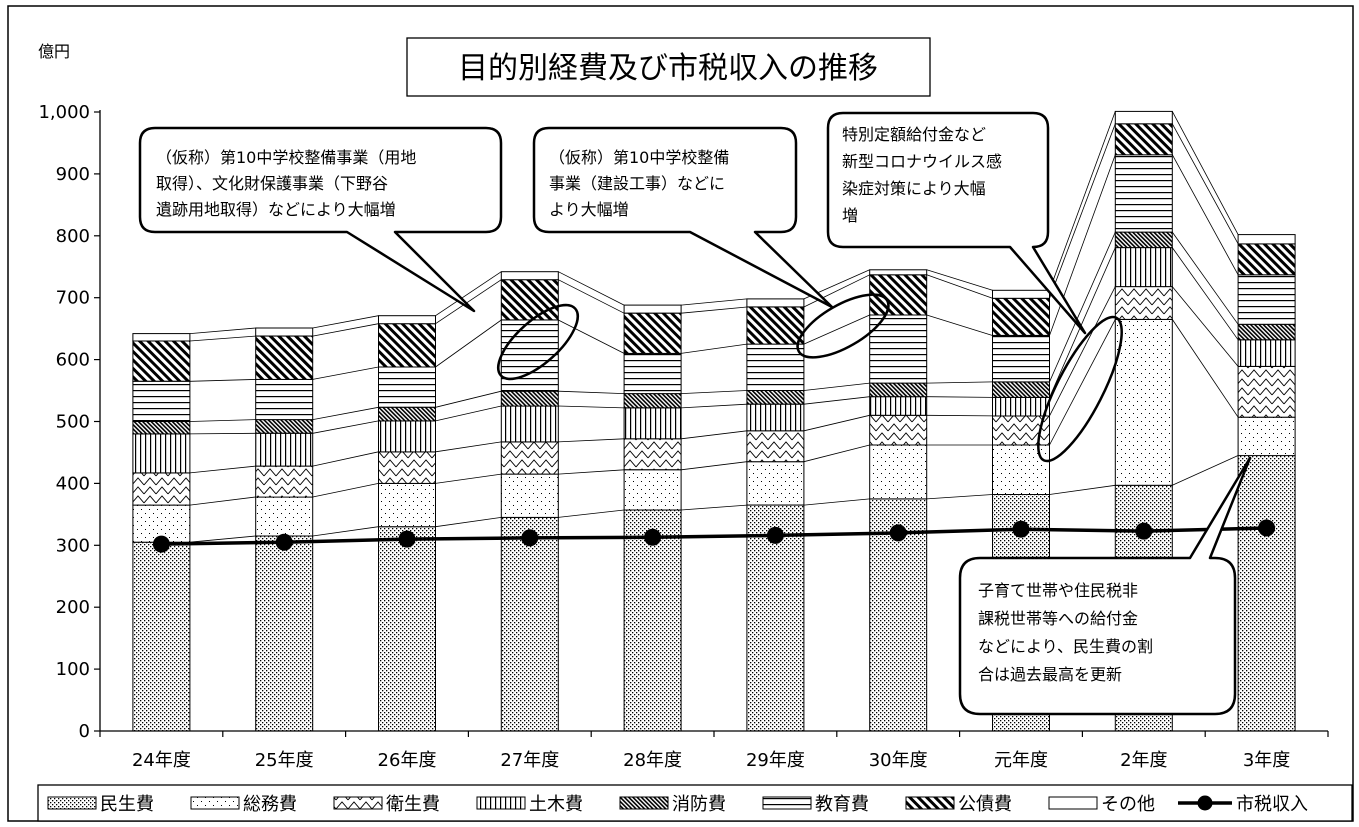 The image size is (1359, 827). Describe the element at coordinates (639, 157) in the screenshot. I see `callout-2-line-1: （仮称）第10中学校整備` at that location.